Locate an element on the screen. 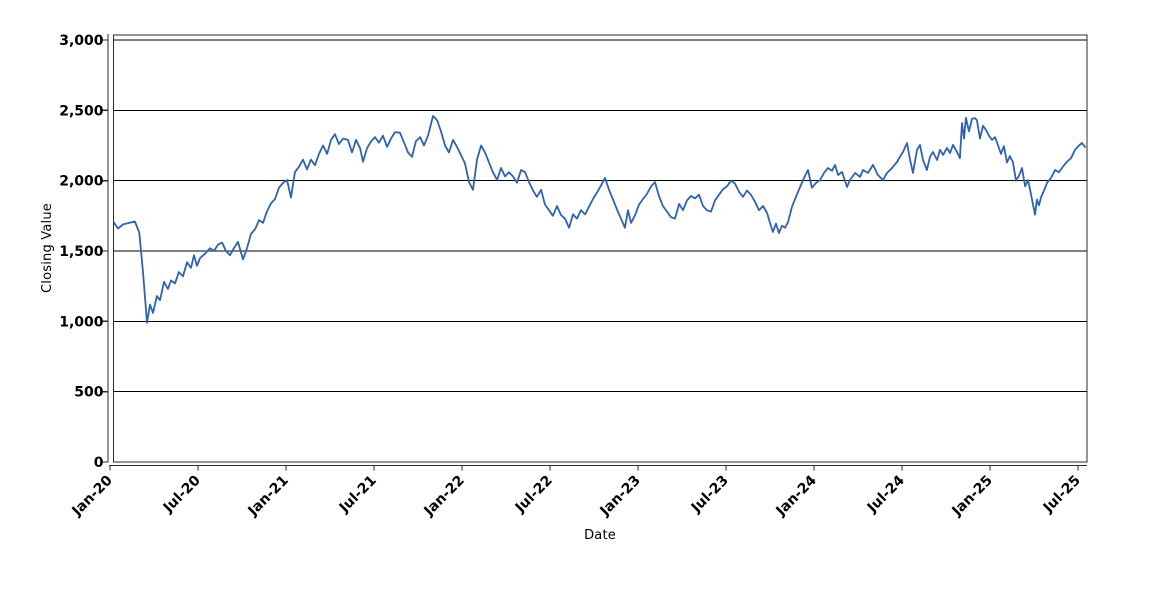 The image size is (1150, 600). x-tick-label: Jan-25 is located at coordinates (972, 496).